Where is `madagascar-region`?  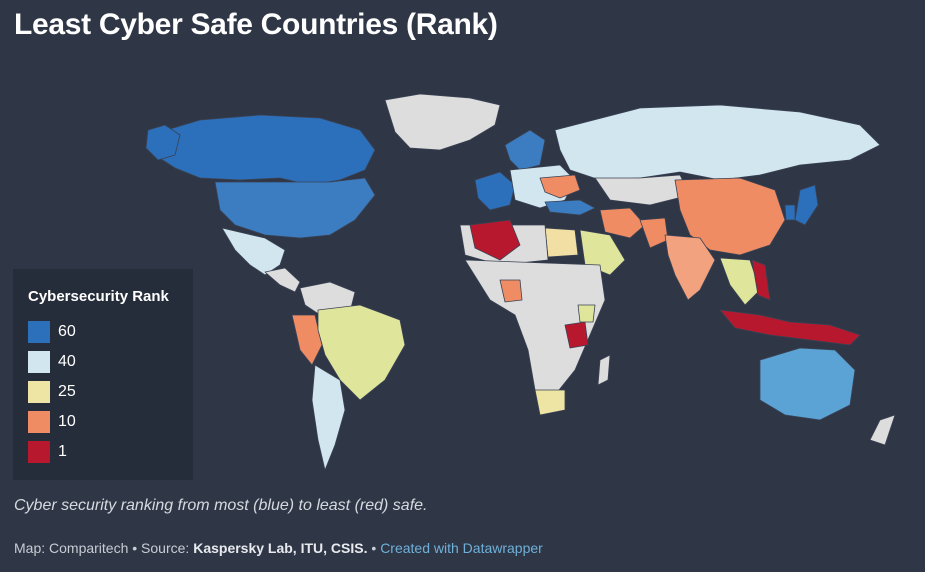
madagascar-region is located at coordinates (604, 370).